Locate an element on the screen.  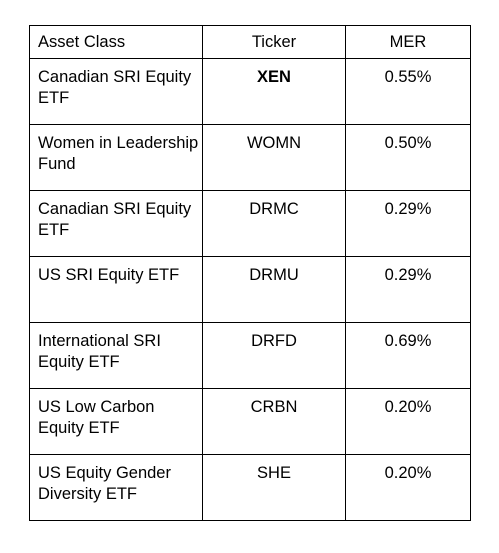
table-row: Women in Leadership Fund WOMN 0.50% is located at coordinates (250, 157).